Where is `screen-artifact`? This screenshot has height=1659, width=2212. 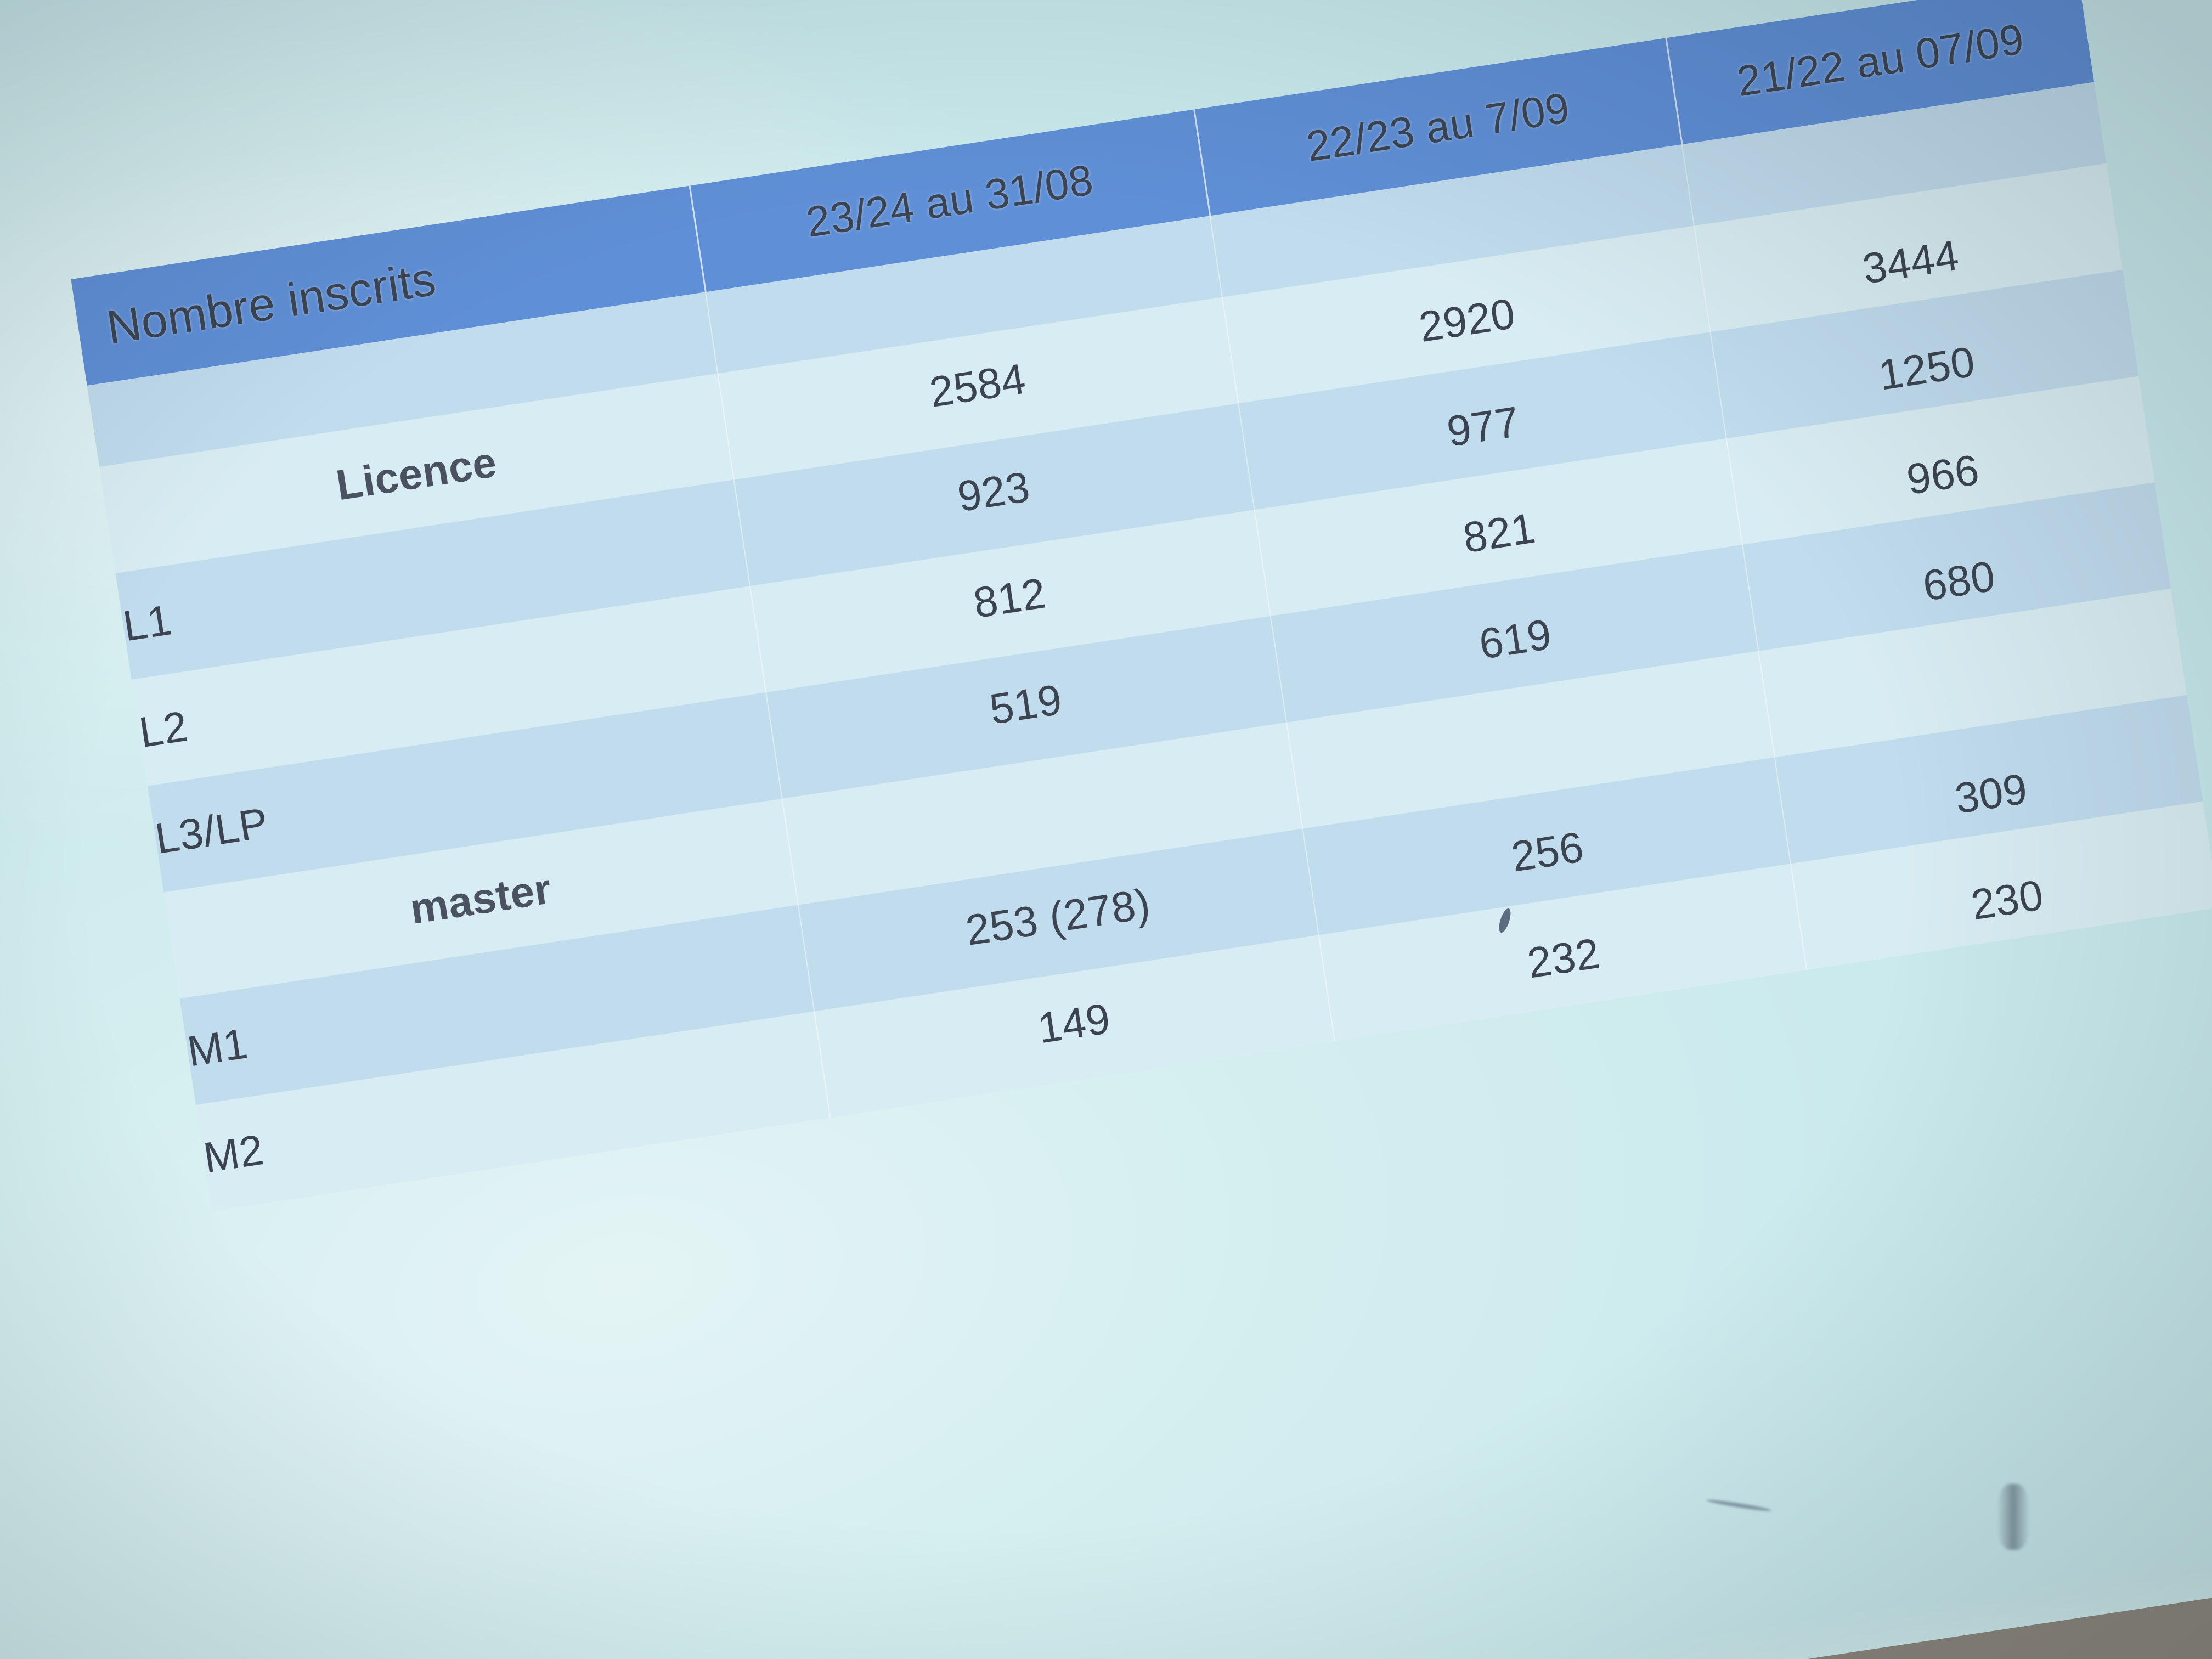 screen-artifact is located at coordinates (2013, 1517).